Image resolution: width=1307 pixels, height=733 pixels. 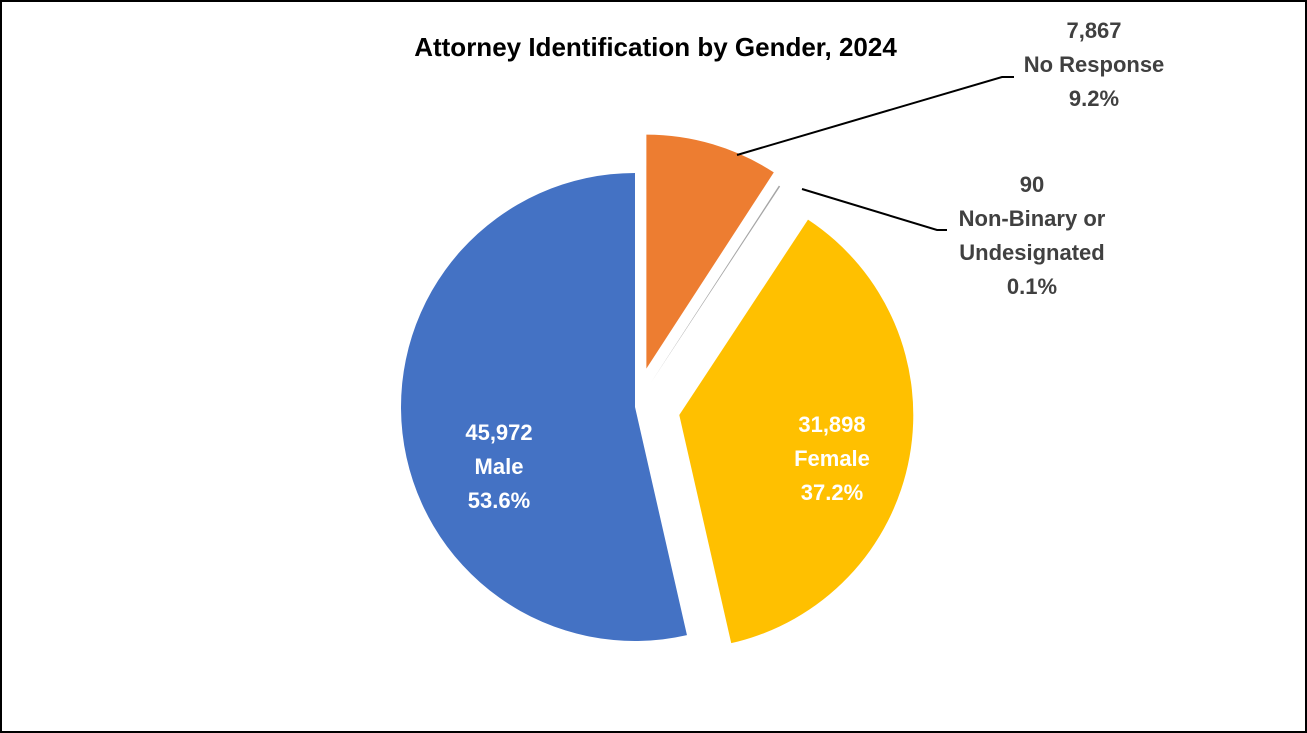 What do you see at coordinates (1094, 98) in the screenshot?
I see `label-line: 9.2%` at bounding box center [1094, 98].